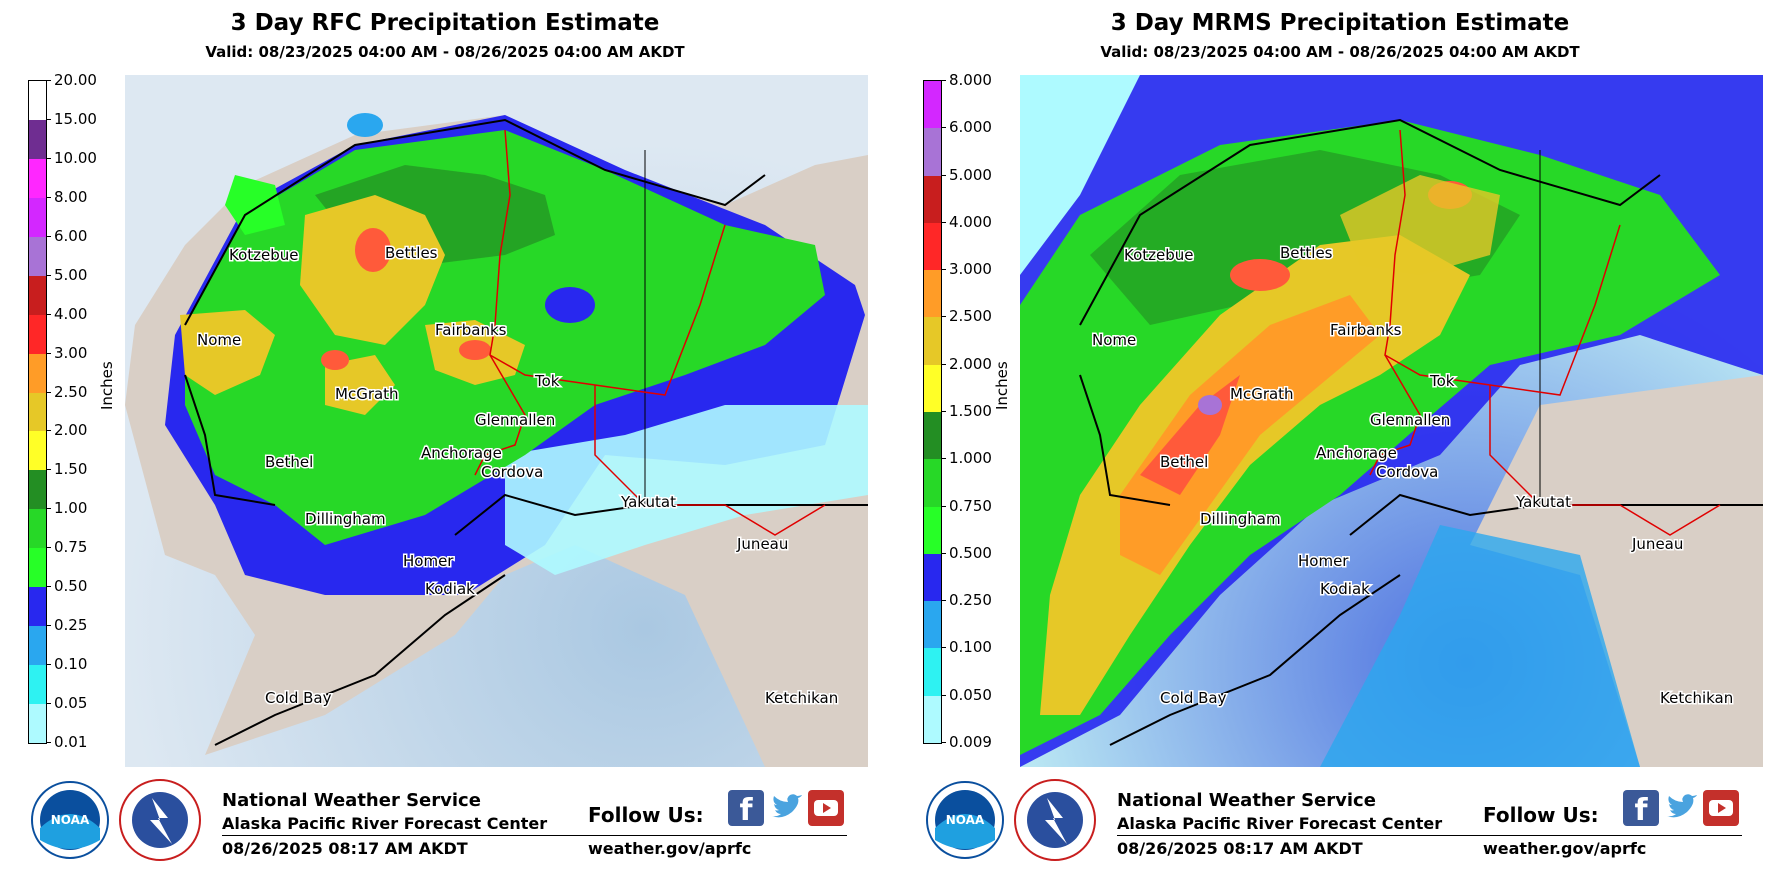  I want to click on city-label: Glennallen, so click(1410, 420).